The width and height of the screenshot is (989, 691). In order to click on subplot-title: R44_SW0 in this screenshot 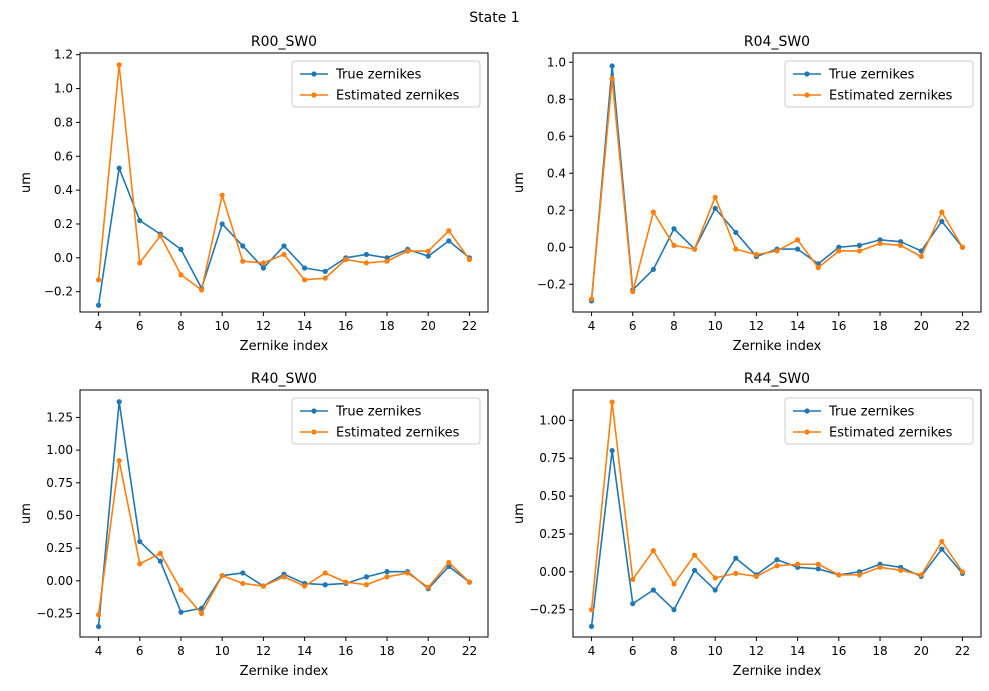, I will do `click(777, 379)`.